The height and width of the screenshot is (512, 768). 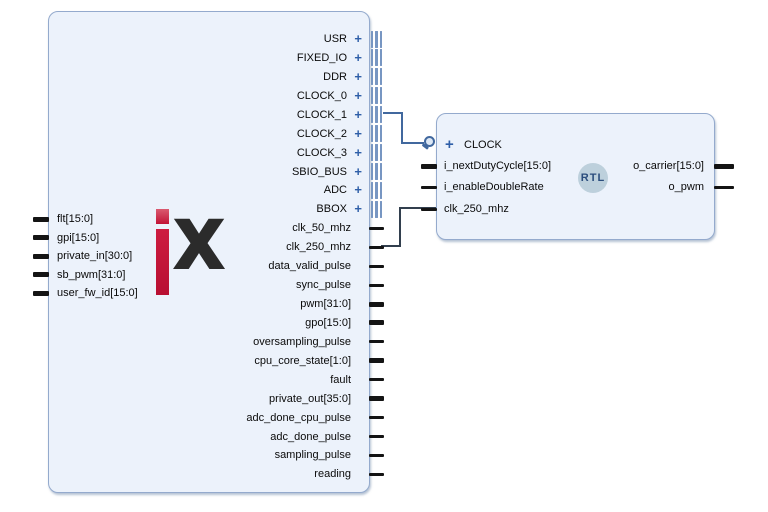 What do you see at coordinates (215, 190) in the screenshot?
I see `port-adc: + ADC` at bounding box center [215, 190].